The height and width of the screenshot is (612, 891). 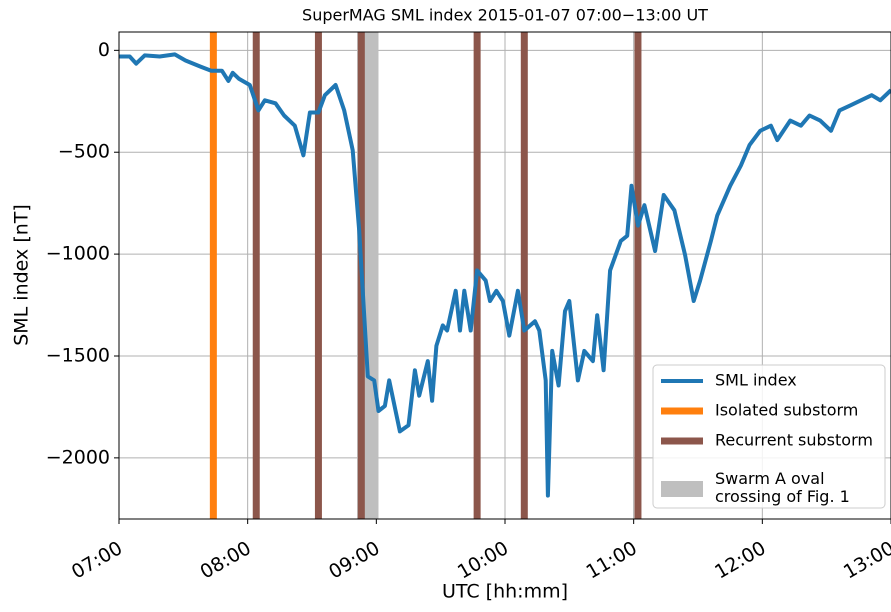 What do you see at coordinates (354, 560) in the screenshot?
I see `x-tick-label: 09:00` at bounding box center [354, 560].